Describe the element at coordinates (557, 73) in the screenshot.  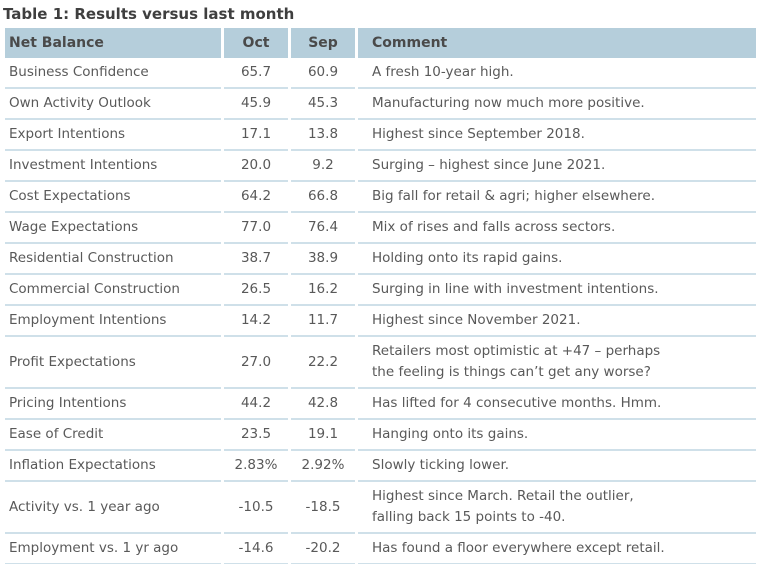
I see `cell-comment: A fresh 10-year high.` at that location.